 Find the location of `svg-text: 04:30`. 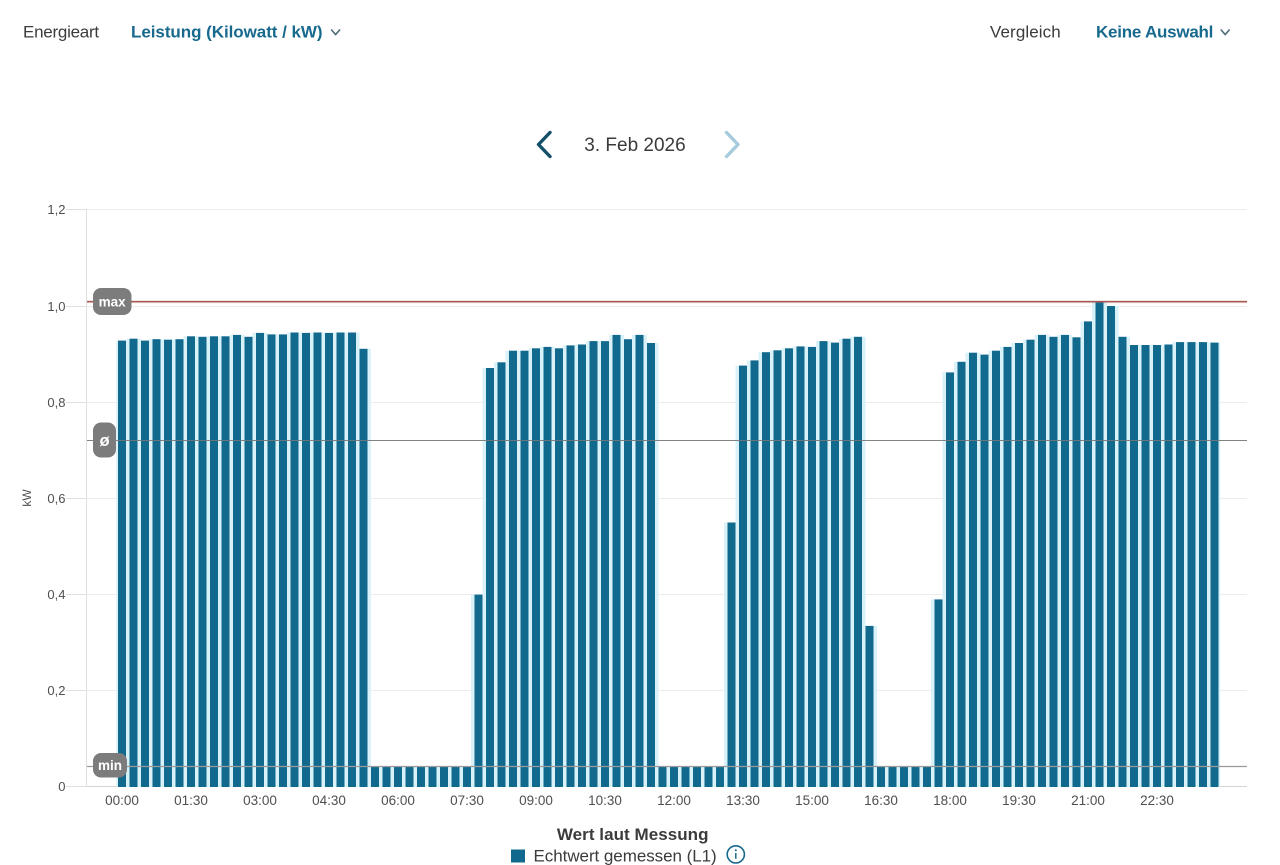

svg-text: 04:30 is located at coordinates (329, 800).